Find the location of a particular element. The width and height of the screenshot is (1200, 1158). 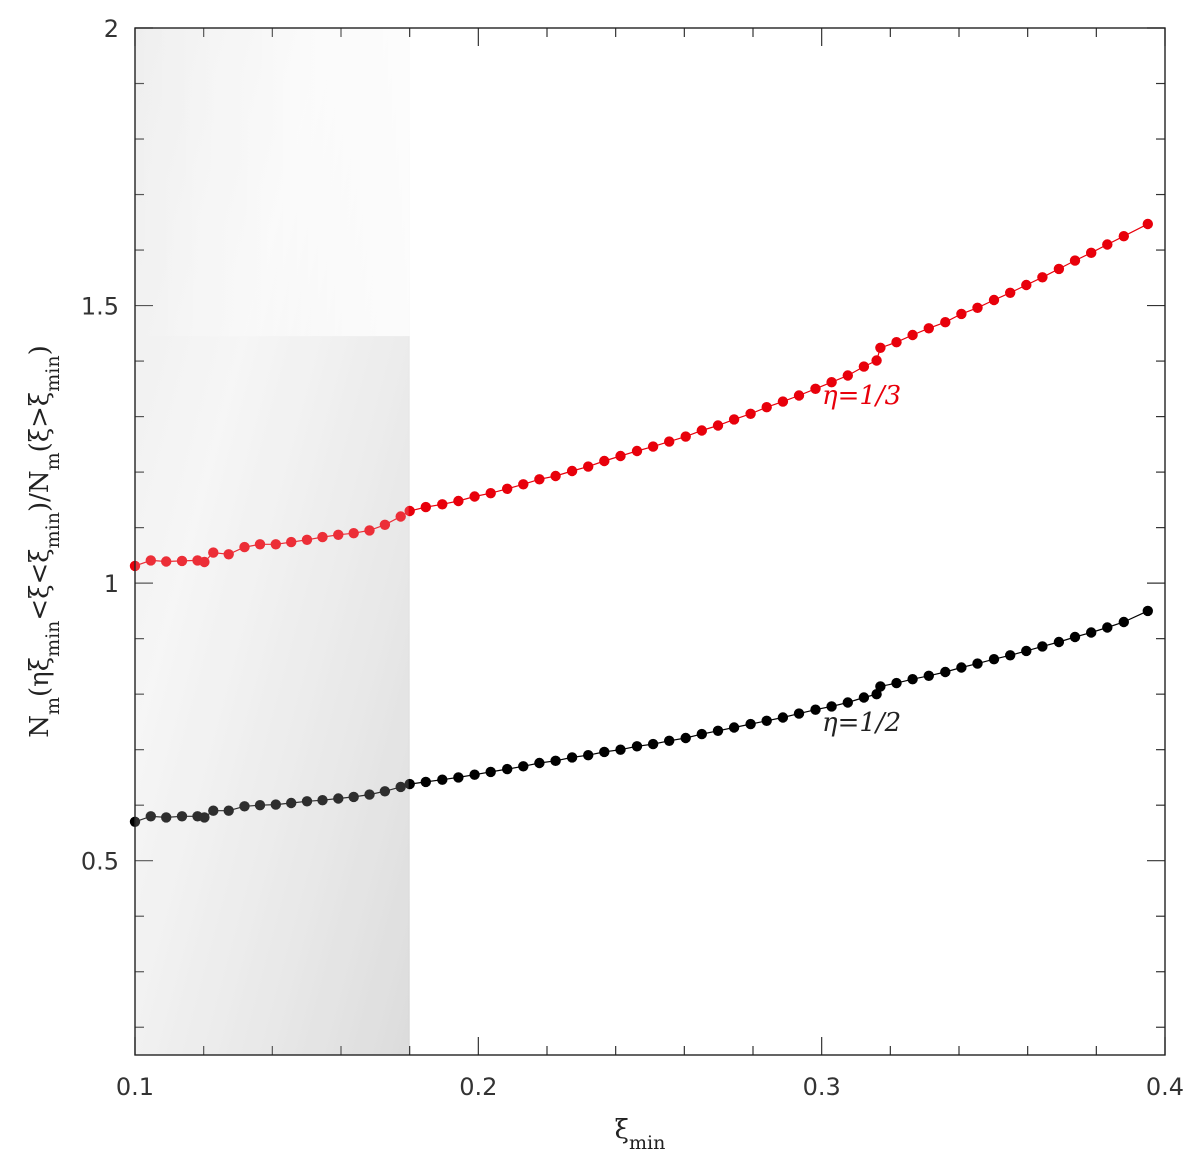

x-tick-label: 0.4 is located at coordinates (1165, 1087).